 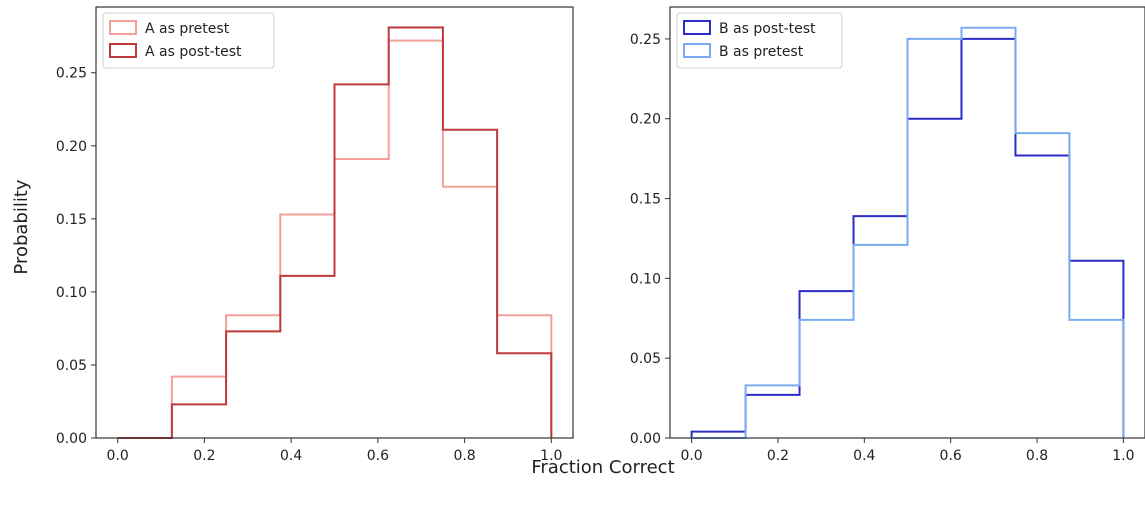 What do you see at coordinates (187, 29) in the screenshot?
I see `legend-label: A as pretest` at bounding box center [187, 29].